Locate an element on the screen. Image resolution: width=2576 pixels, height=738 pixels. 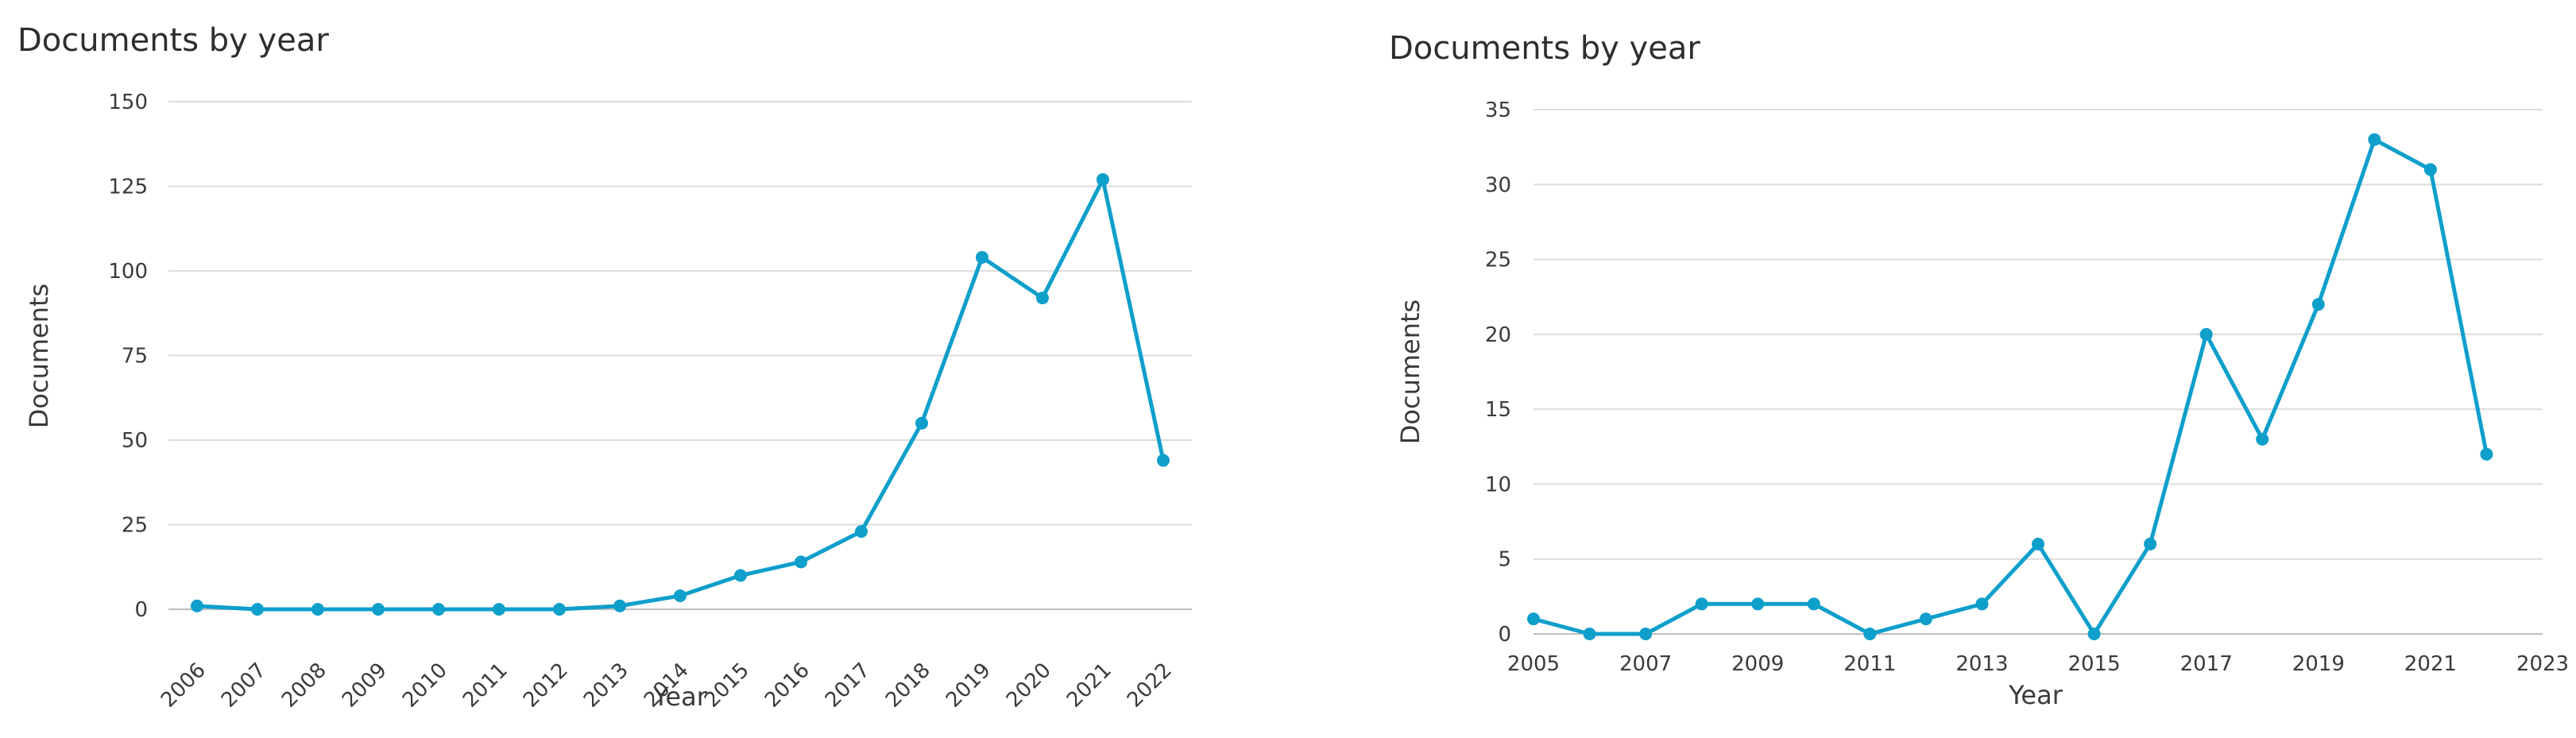
x-tick-label: 2006 is located at coordinates (184, 686).